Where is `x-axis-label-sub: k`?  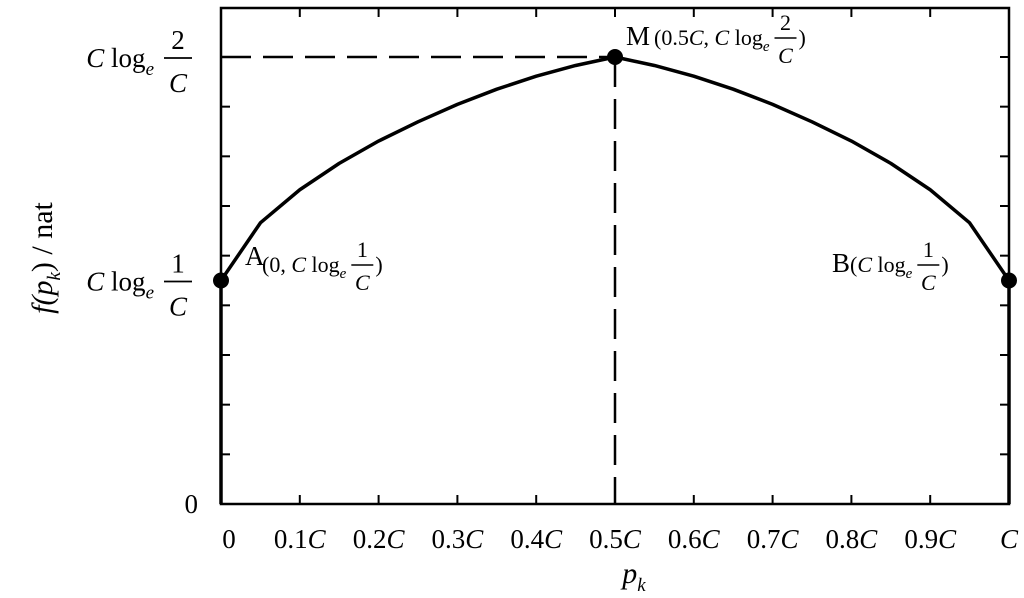
x-axis-label-sub: k is located at coordinates (641, 585).